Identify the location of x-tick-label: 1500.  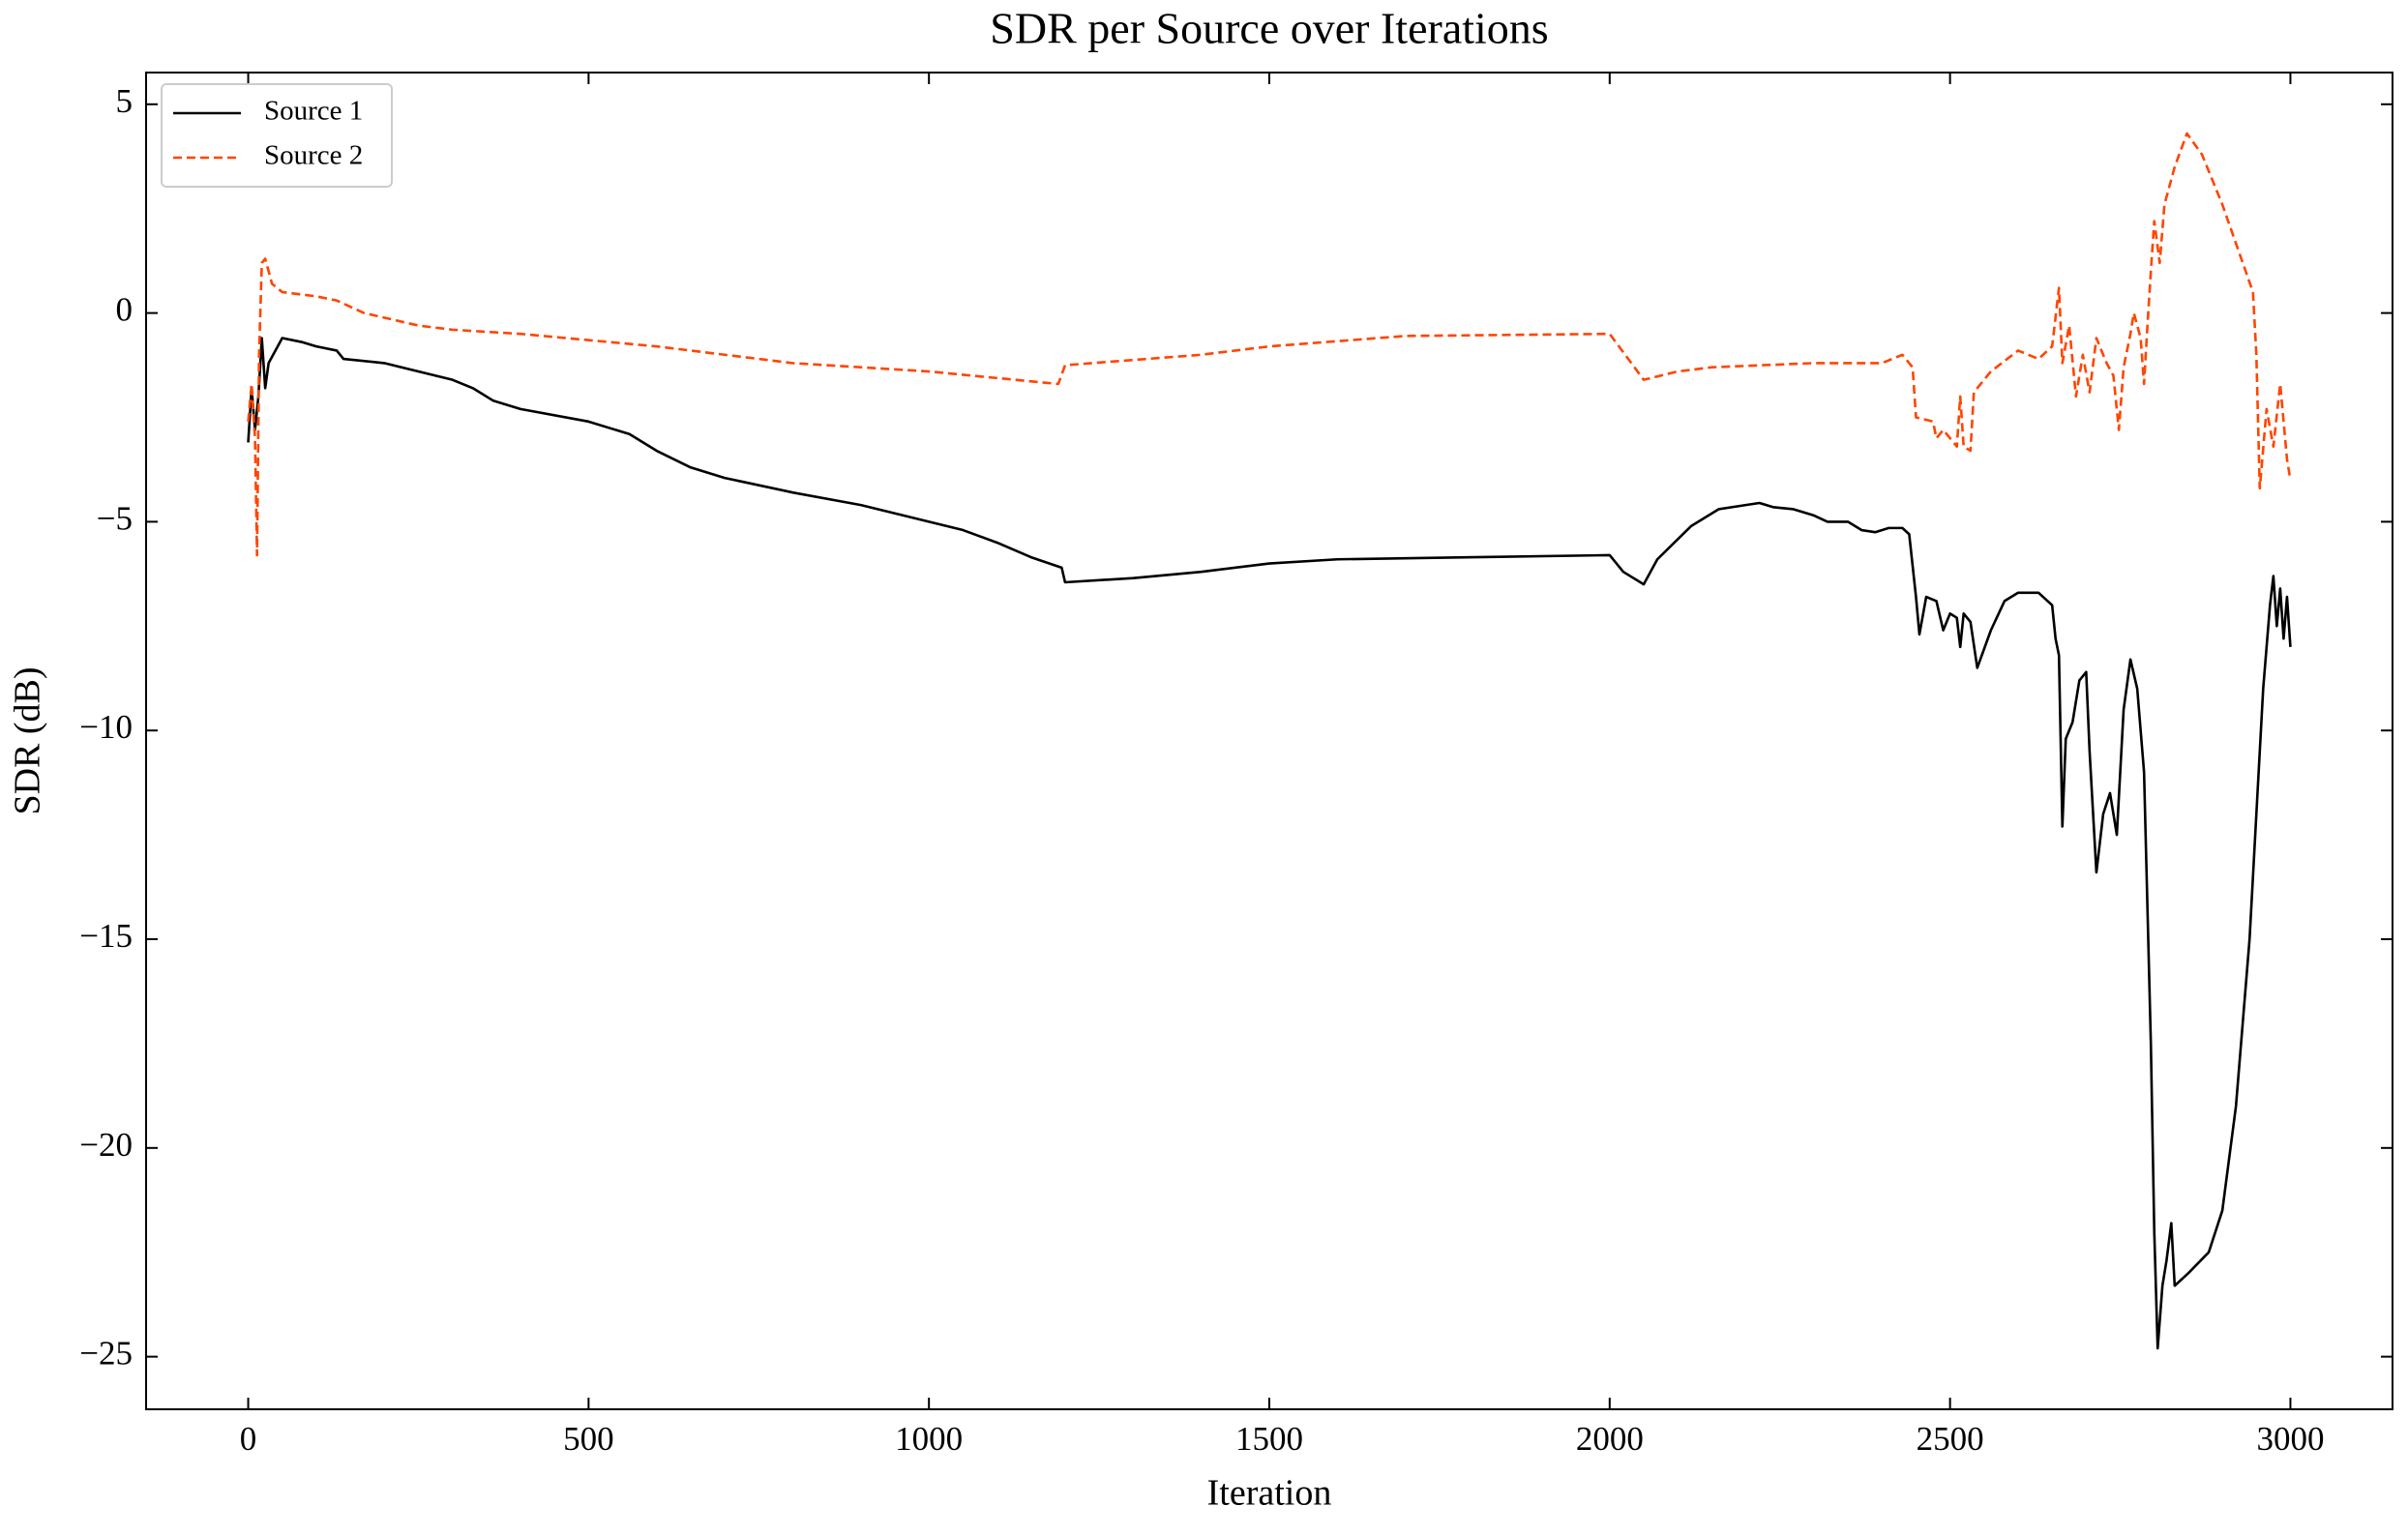
(1269, 1439).